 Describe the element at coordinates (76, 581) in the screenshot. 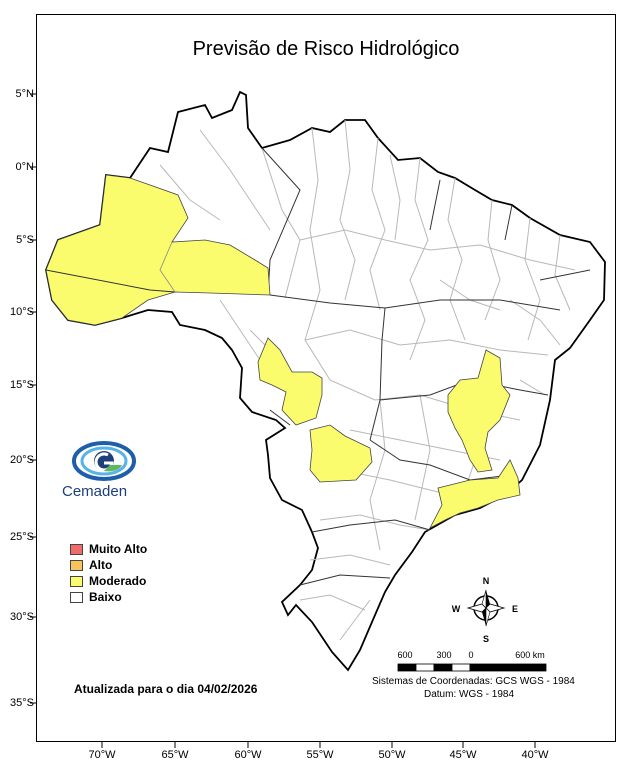

I see `swatch-moderado` at that location.